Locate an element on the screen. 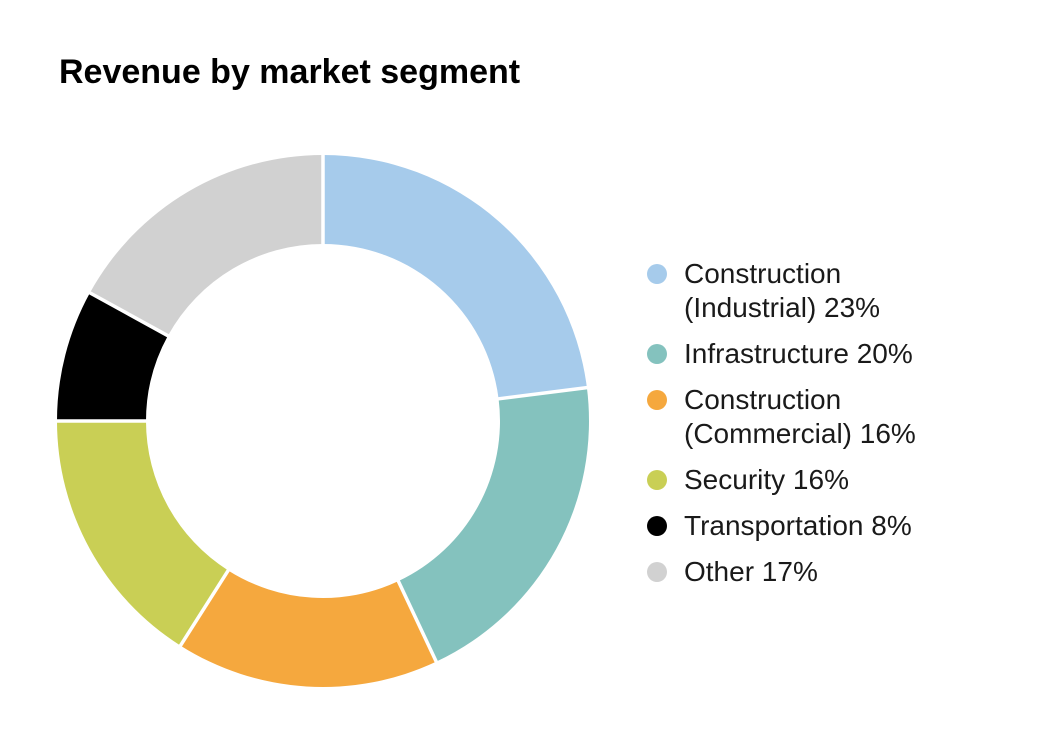 The width and height of the screenshot is (1063, 756). legend-item-infrastructure: Infrastructure 20% is located at coordinates (797, 354).